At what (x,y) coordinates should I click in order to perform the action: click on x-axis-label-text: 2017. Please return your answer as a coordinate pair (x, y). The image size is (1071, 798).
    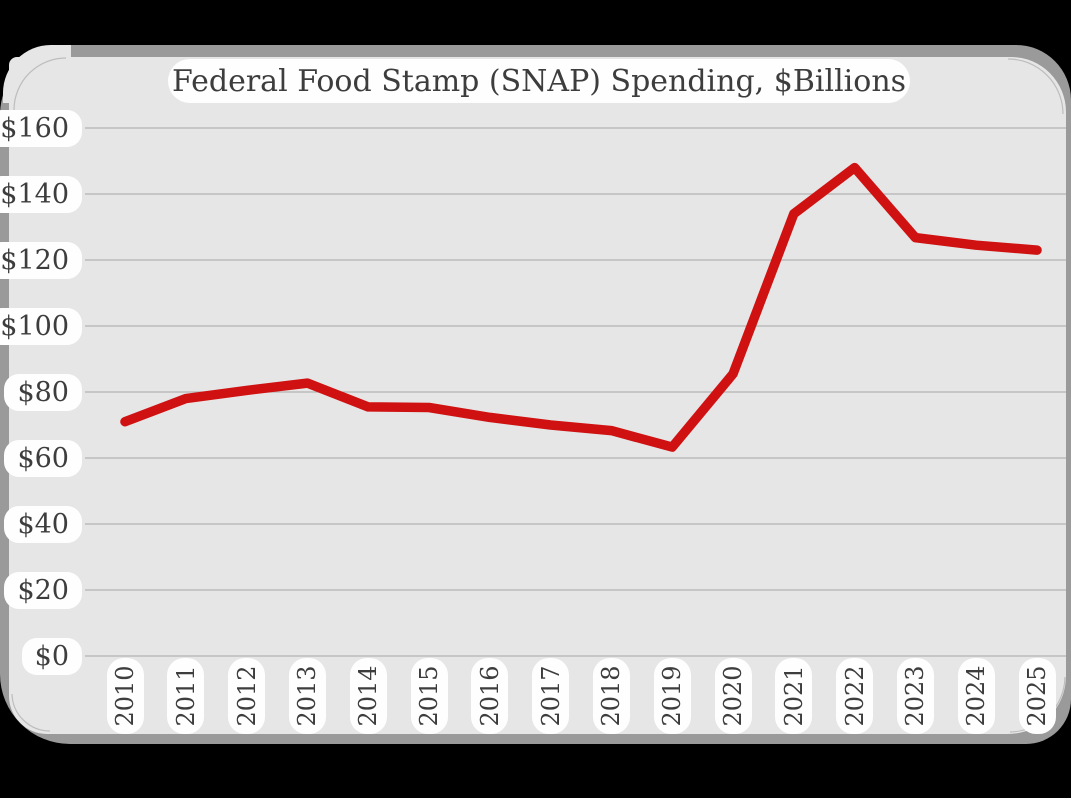
    Looking at the image, I should click on (550, 696).